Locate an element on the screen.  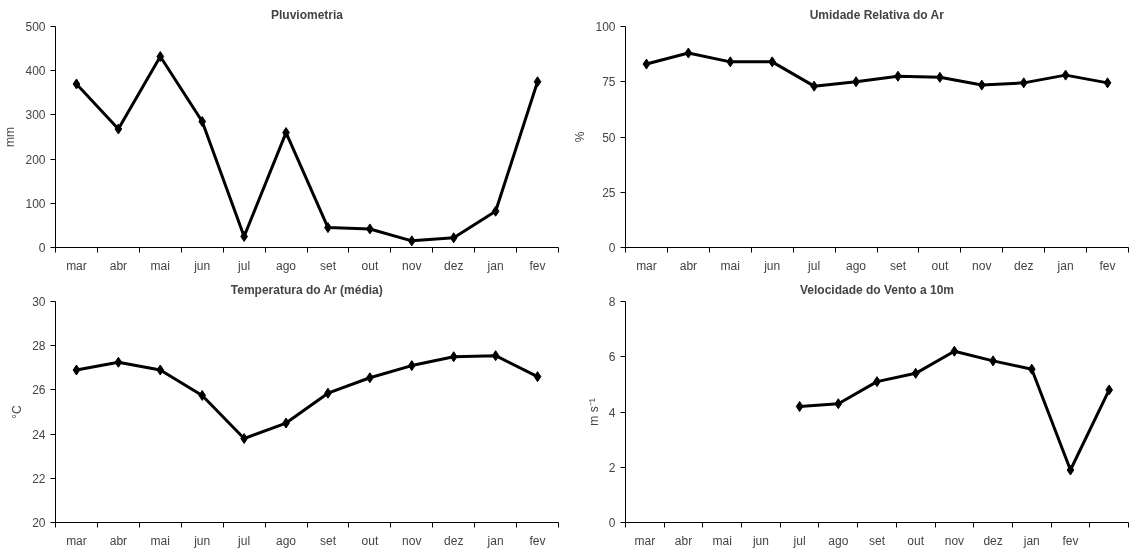
y-tick-label: 24 is located at coordinates (39, 434).